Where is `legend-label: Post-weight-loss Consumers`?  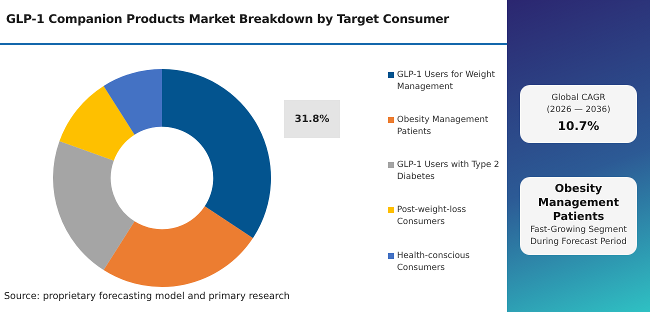 legend-label: Post-weight-loss Consumers is located at coordinates (431, 216).